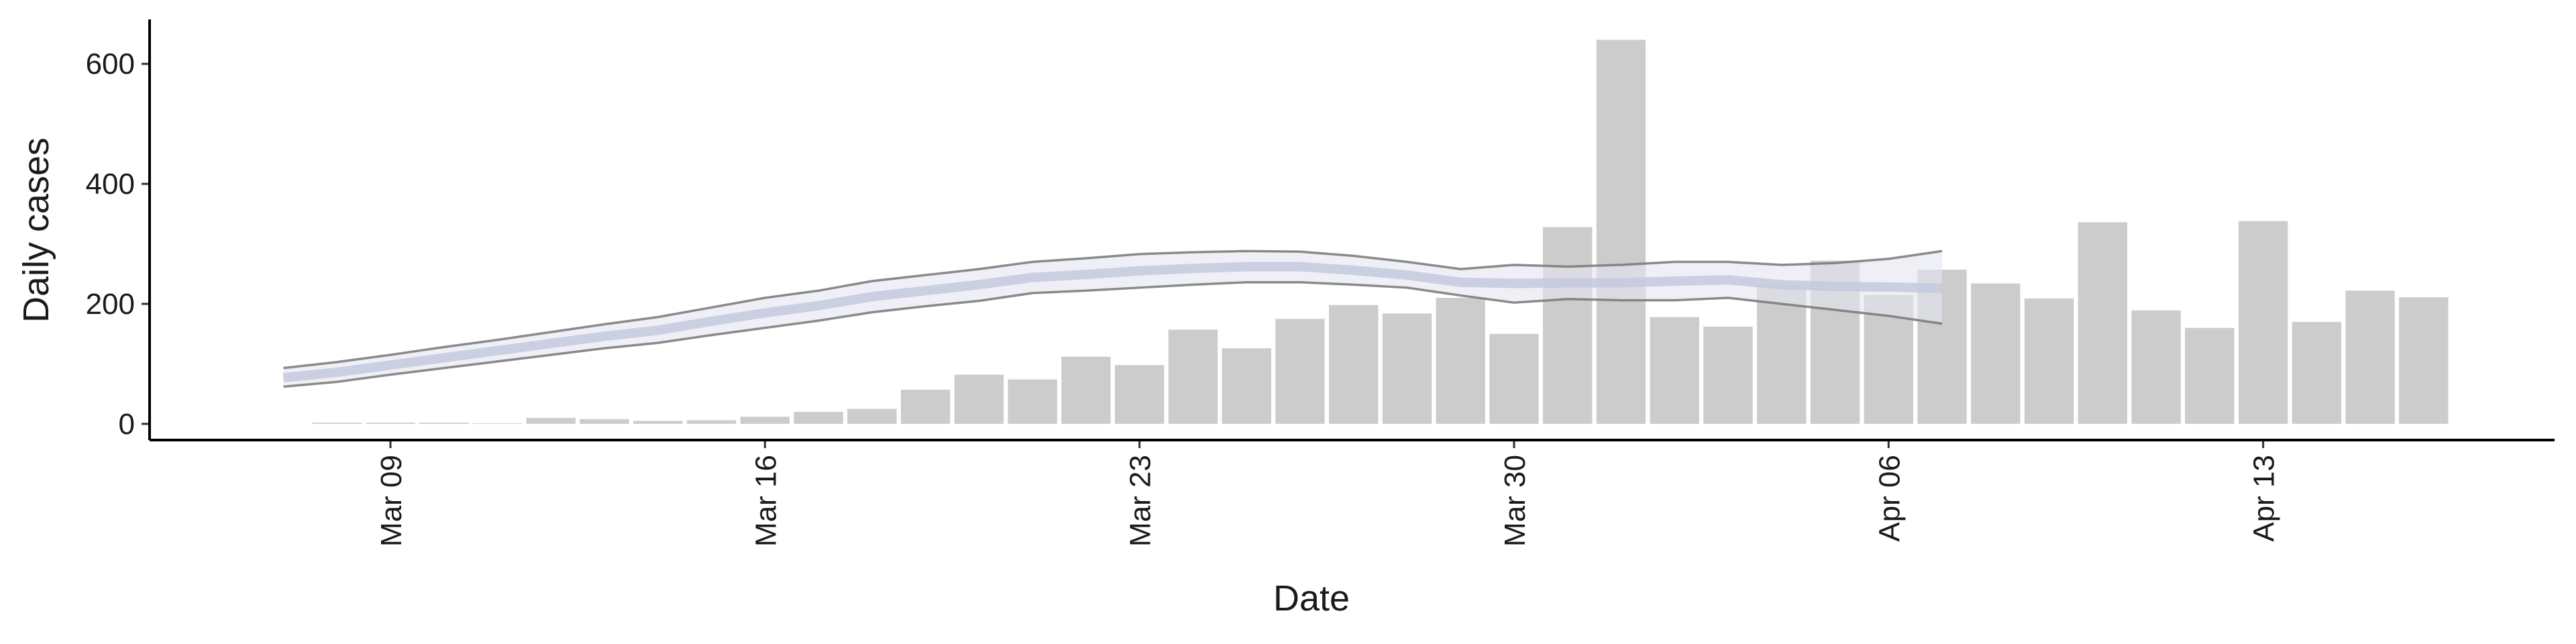  What do you see at coordinates (36, 230) in the screenshot?
I see `y-axis-title: Daily cases` at bounding box center [36, 230].